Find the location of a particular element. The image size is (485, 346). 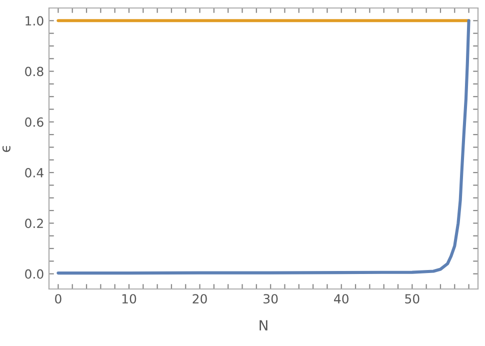

y-tick-label: 0.2 is located at coordinates (34, 223).